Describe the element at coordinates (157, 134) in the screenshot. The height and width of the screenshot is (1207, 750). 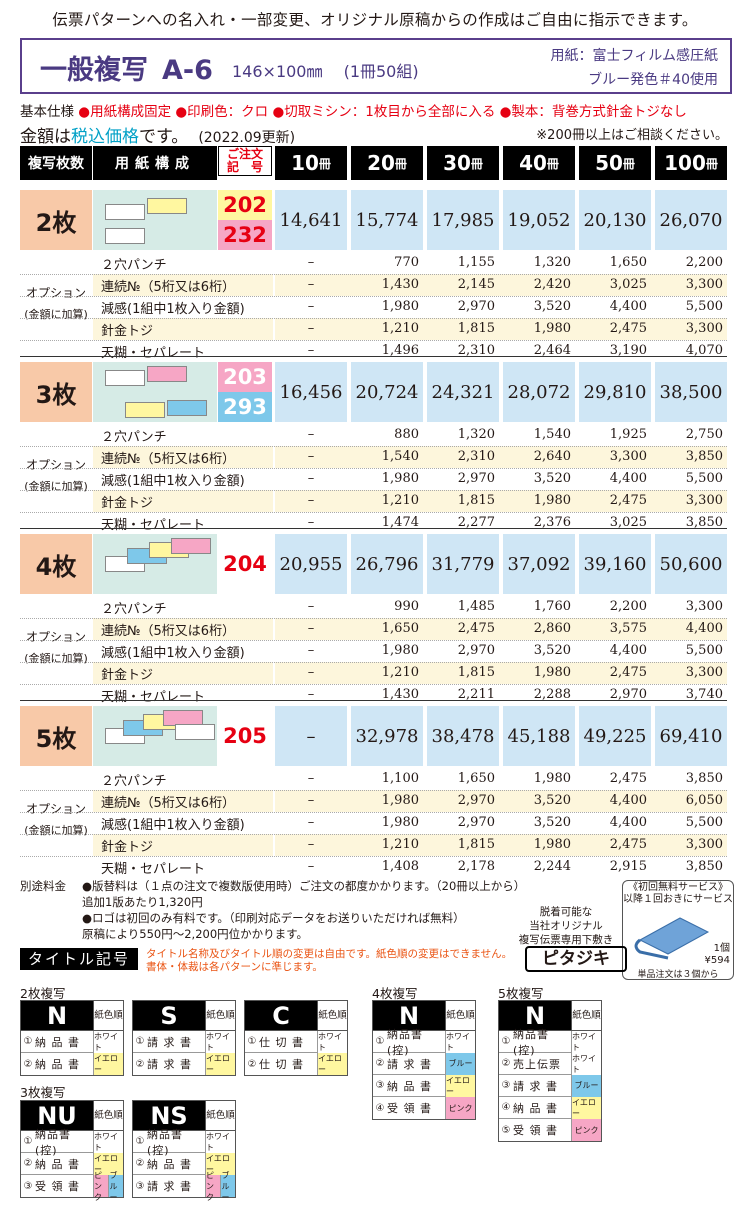
I see `price-heading: 金額は税込価格です。 (2022.09更新)` at that location.